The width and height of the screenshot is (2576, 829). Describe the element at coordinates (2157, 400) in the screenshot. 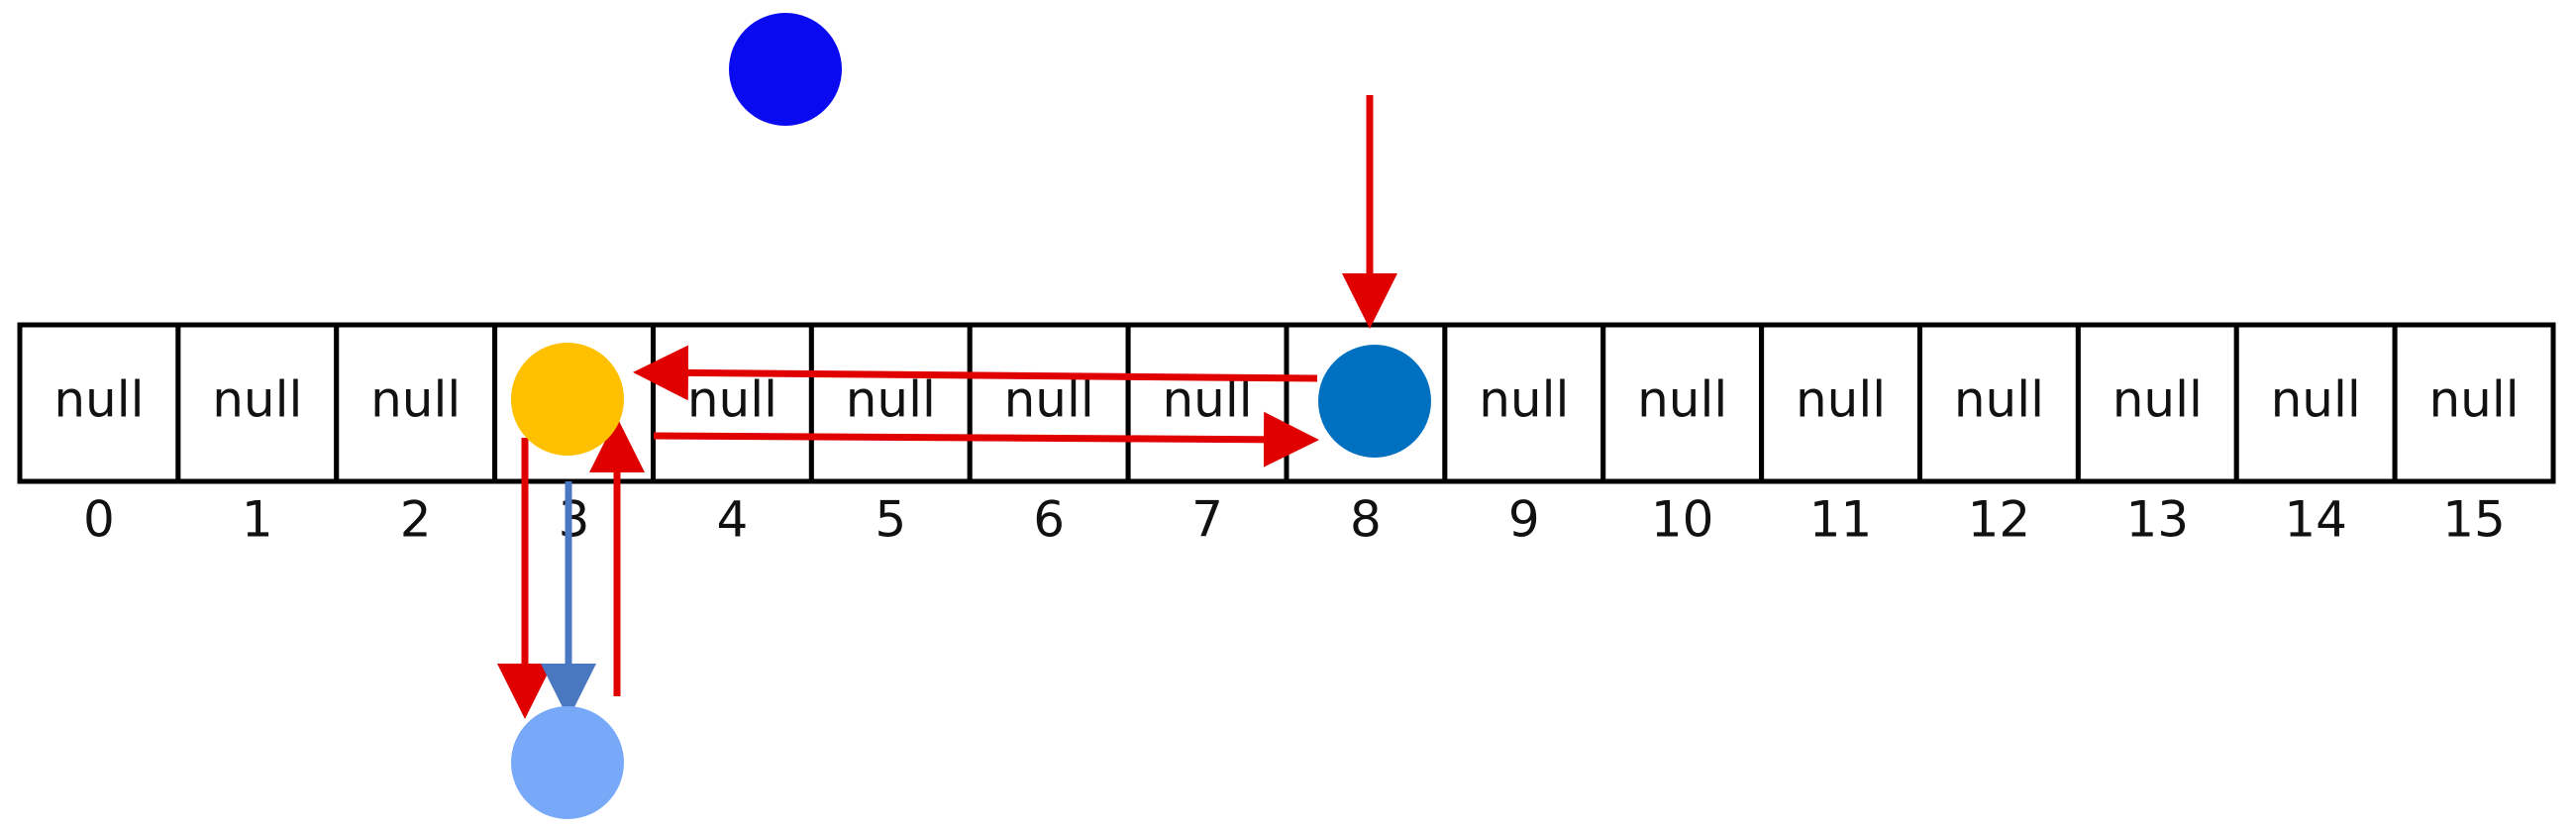

I see `cell-value-13: null` at that location.